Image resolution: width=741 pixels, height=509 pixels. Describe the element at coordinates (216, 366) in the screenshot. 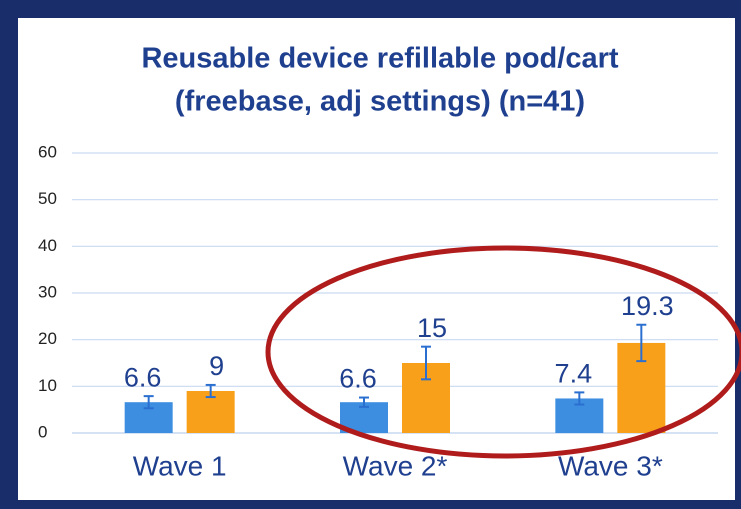

I see `data-label: 9` at that location.